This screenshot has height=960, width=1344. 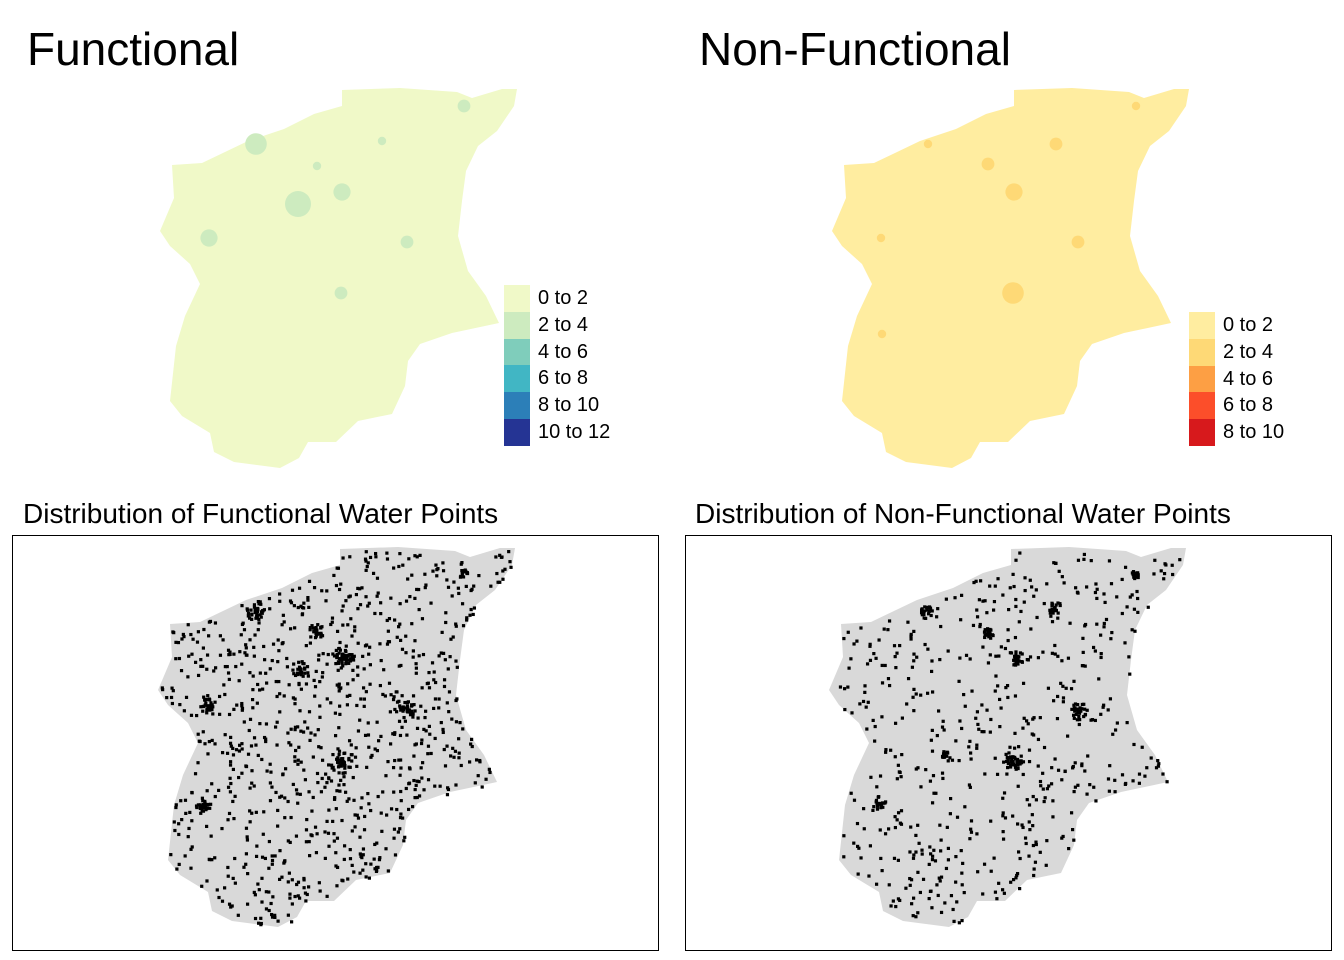 I want to click on non-functional-density-map, so click(x=1010, y=278).